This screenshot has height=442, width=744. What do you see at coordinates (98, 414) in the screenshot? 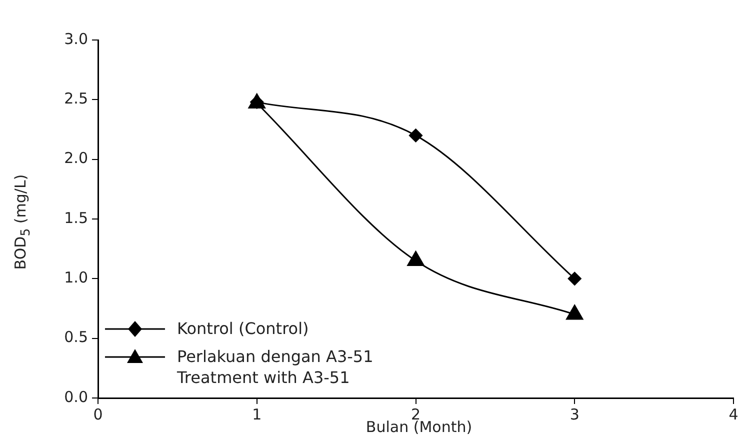
I see `x-tick-label: 0` at bounding box center [98, 414].